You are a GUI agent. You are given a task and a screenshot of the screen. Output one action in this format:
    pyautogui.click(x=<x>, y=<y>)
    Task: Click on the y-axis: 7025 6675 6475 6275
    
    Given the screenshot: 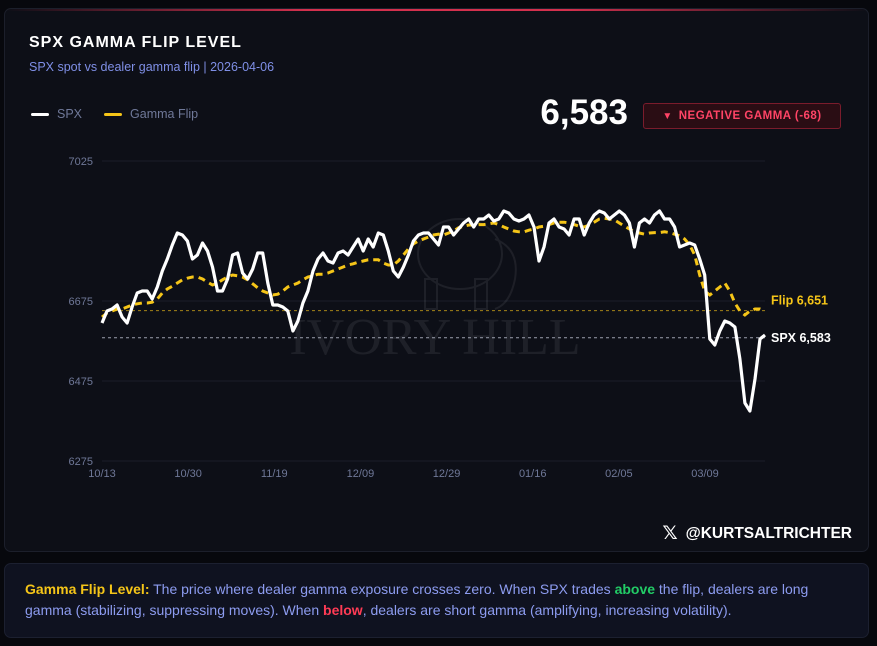 What is the action you would take?
    pyautogui.click(x=81, y=312)
    